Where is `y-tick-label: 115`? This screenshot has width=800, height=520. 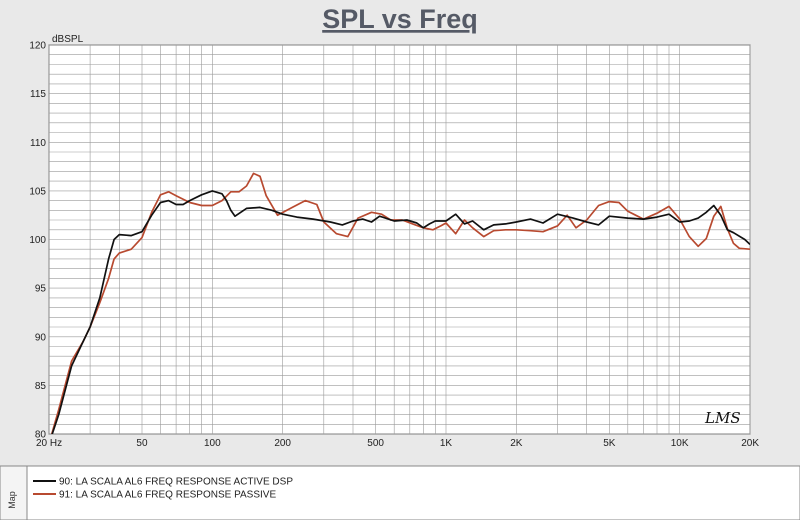 y-tick-label: 115 is located at coordinates (38, 94).